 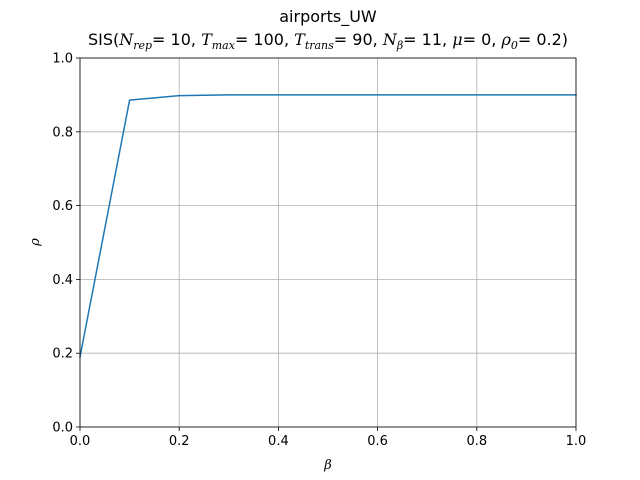 What do you see at coordinates (35, 242) in the screenshot?
I see `y-axis-label: ρ` at bounding box center [35, 242].